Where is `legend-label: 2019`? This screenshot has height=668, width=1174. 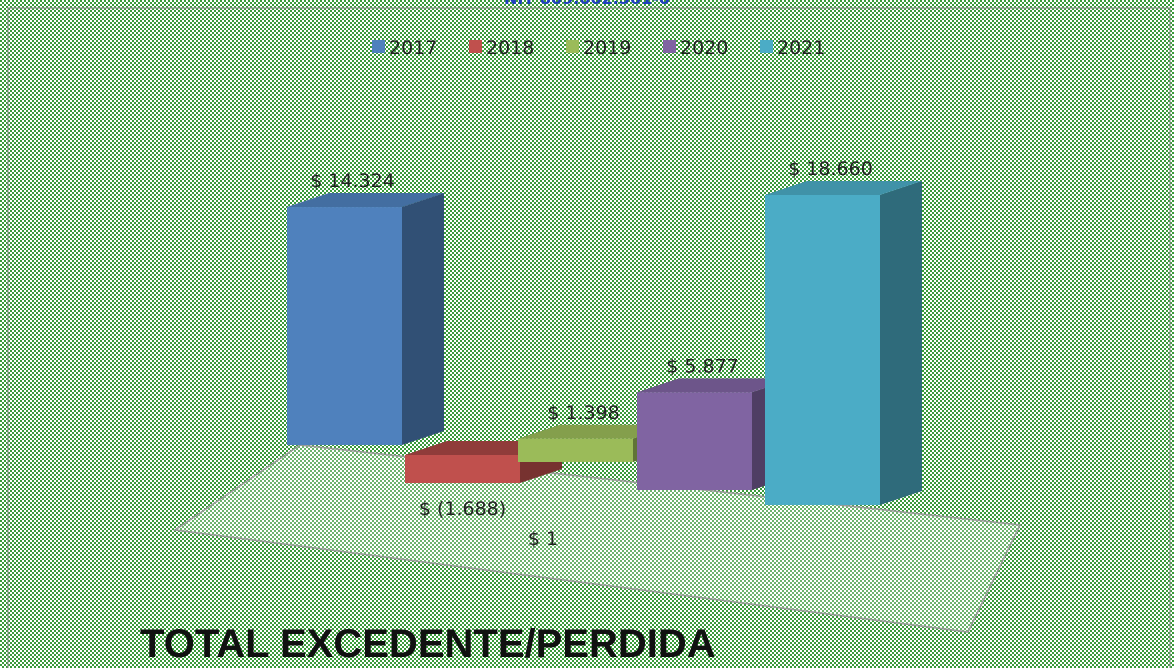
legend-label: 2019 is located at coordinates (607, 48).